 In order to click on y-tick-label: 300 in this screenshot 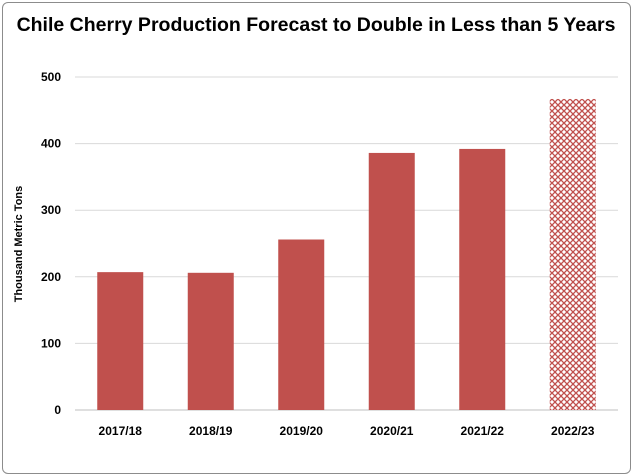, I will do `click(51, 210)`.